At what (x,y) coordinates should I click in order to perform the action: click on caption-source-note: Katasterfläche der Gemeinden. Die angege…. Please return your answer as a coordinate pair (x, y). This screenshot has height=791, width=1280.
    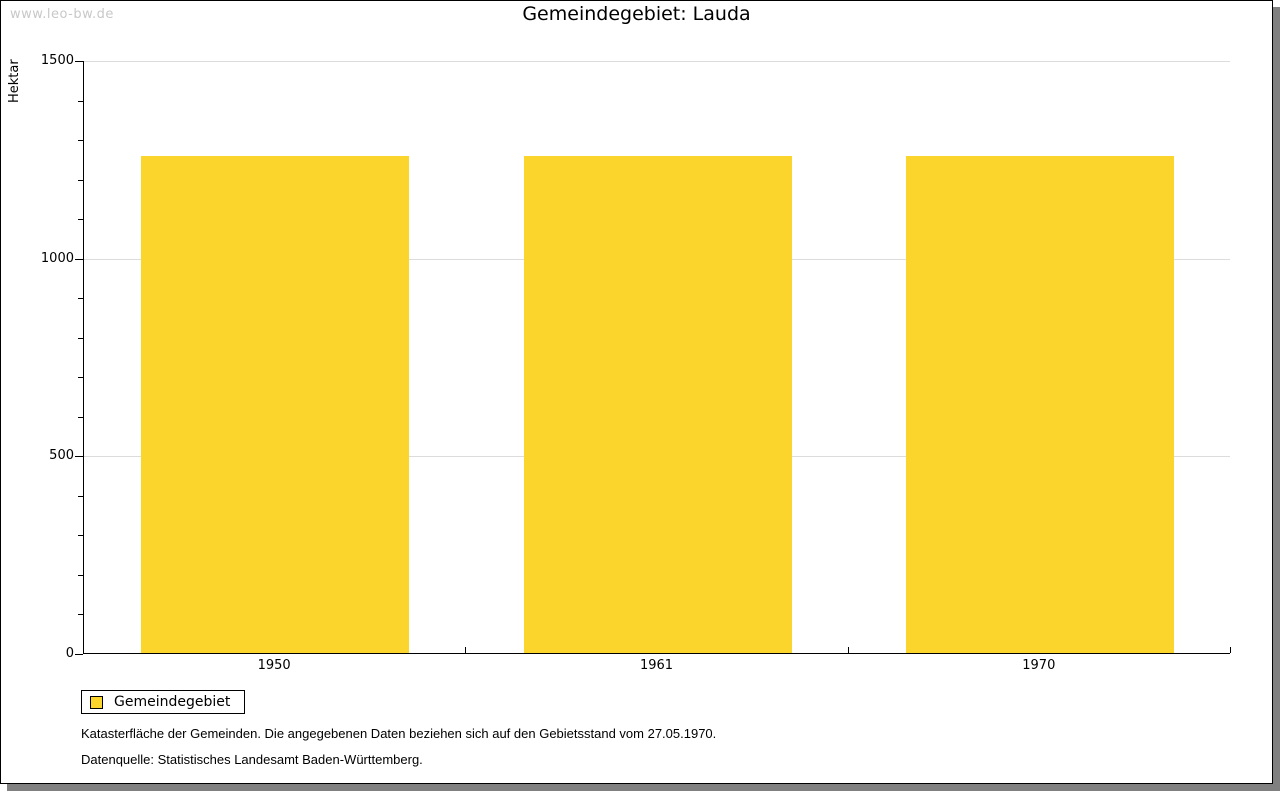
    Looking at the image, I should click on (399, 733).